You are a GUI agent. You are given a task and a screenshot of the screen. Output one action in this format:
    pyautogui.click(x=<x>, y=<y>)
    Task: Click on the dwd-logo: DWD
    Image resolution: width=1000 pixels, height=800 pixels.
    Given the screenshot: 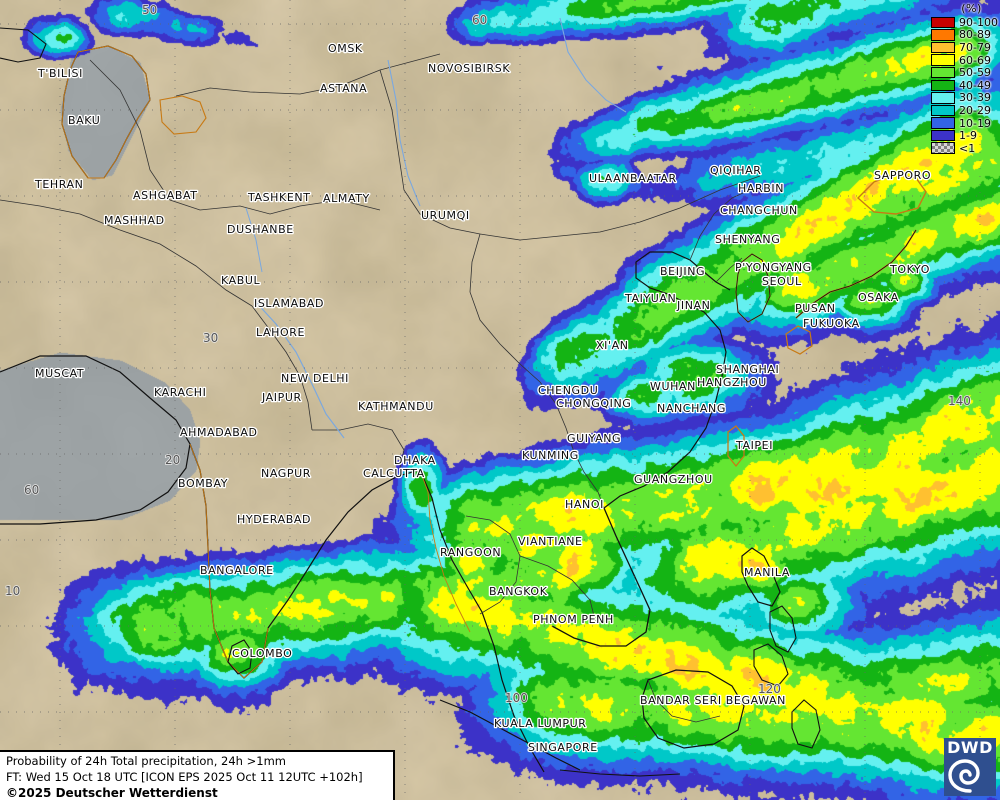 What is the action you would take?
    pyautogui.click(x=970, y=767)
    